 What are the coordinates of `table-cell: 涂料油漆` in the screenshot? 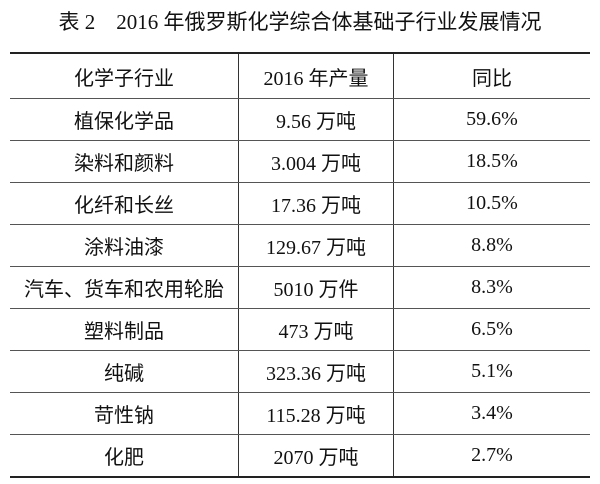 It's located at (124, 245).